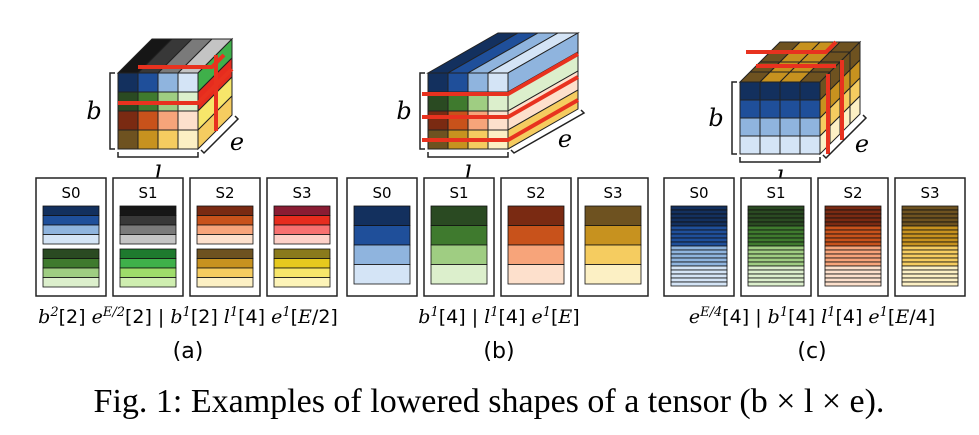  I want to click on panel-c-stage-0: S0, so click(699, 237).